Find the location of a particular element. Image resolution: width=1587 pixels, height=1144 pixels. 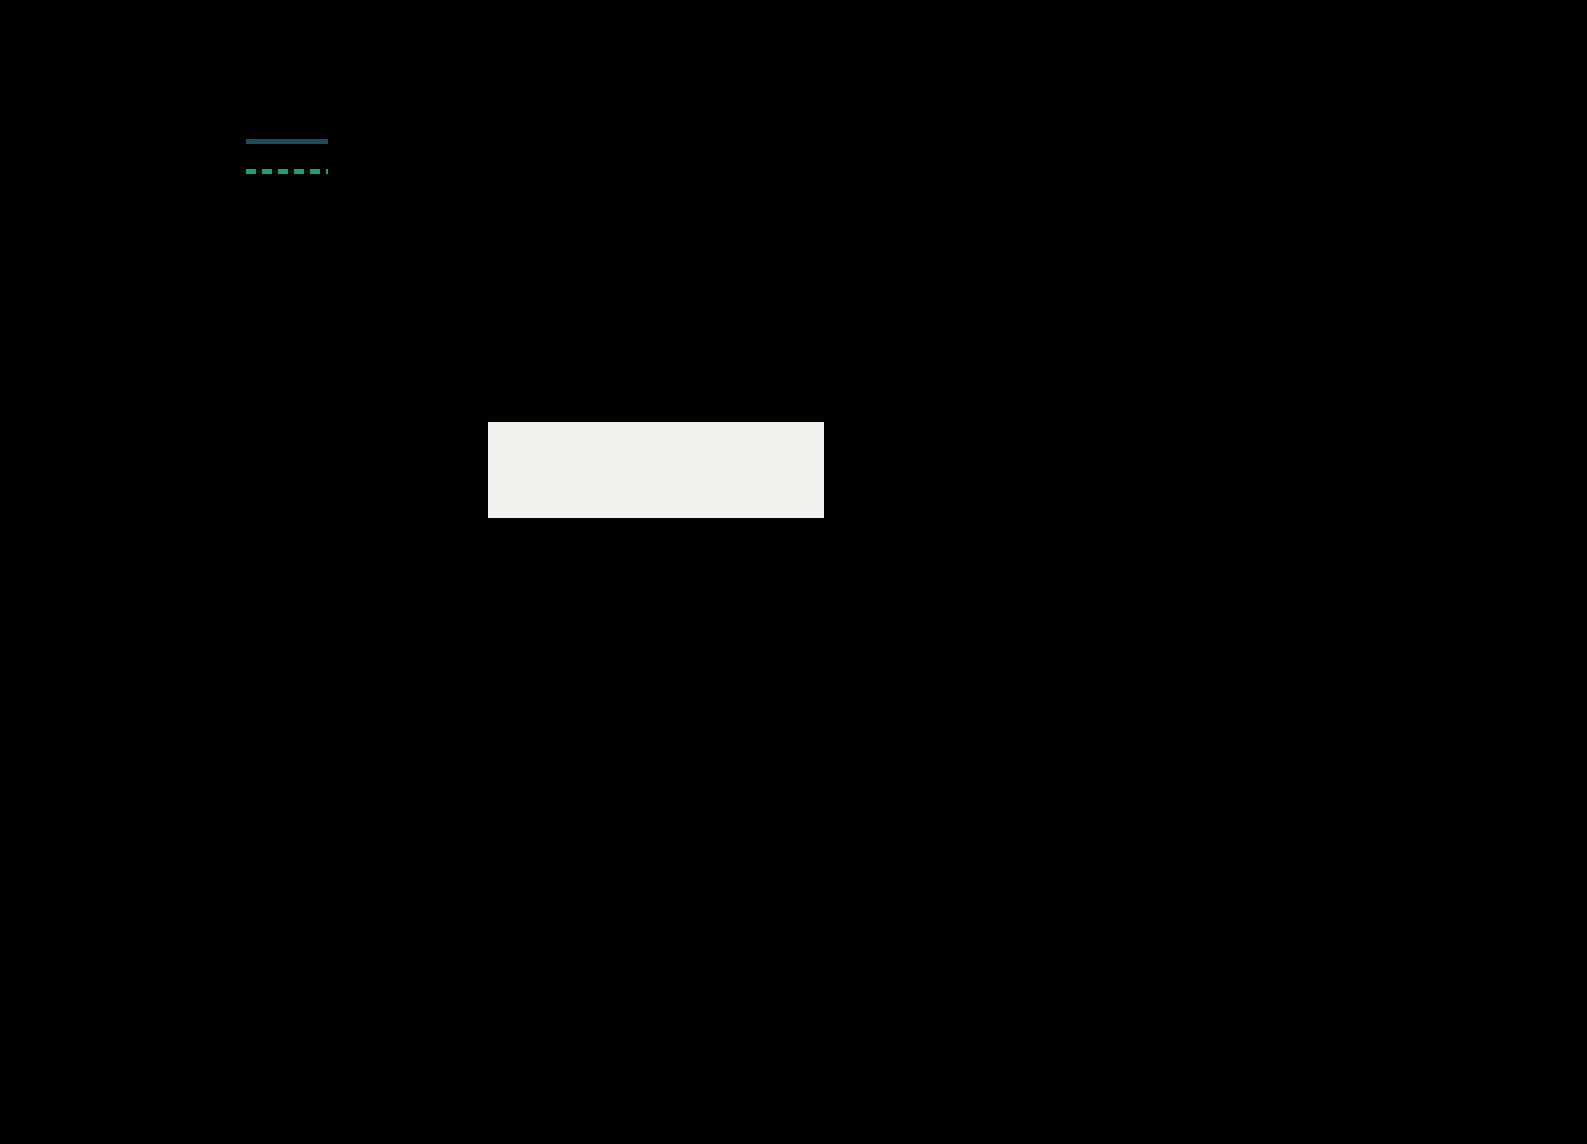

legend-swatch-dashed-line is located at coordinates (287, 171).